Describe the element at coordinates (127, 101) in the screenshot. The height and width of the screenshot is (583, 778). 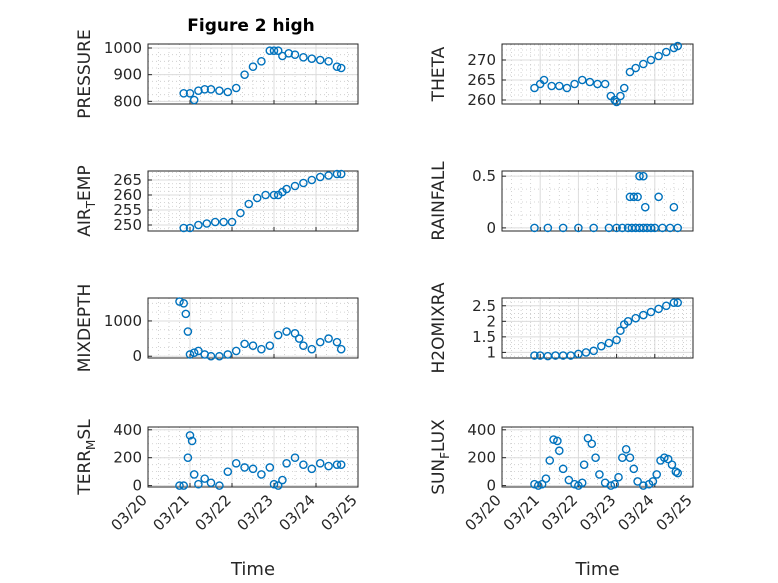
I see `y-tick-label: 800` at that location.